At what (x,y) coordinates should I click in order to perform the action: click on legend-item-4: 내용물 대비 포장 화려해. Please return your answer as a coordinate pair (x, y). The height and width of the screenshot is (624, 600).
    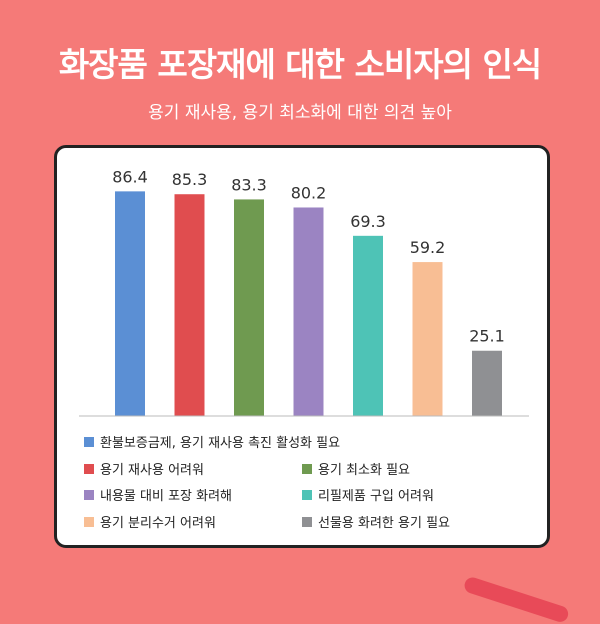
    Looking at the image, I should click on (158, 494).